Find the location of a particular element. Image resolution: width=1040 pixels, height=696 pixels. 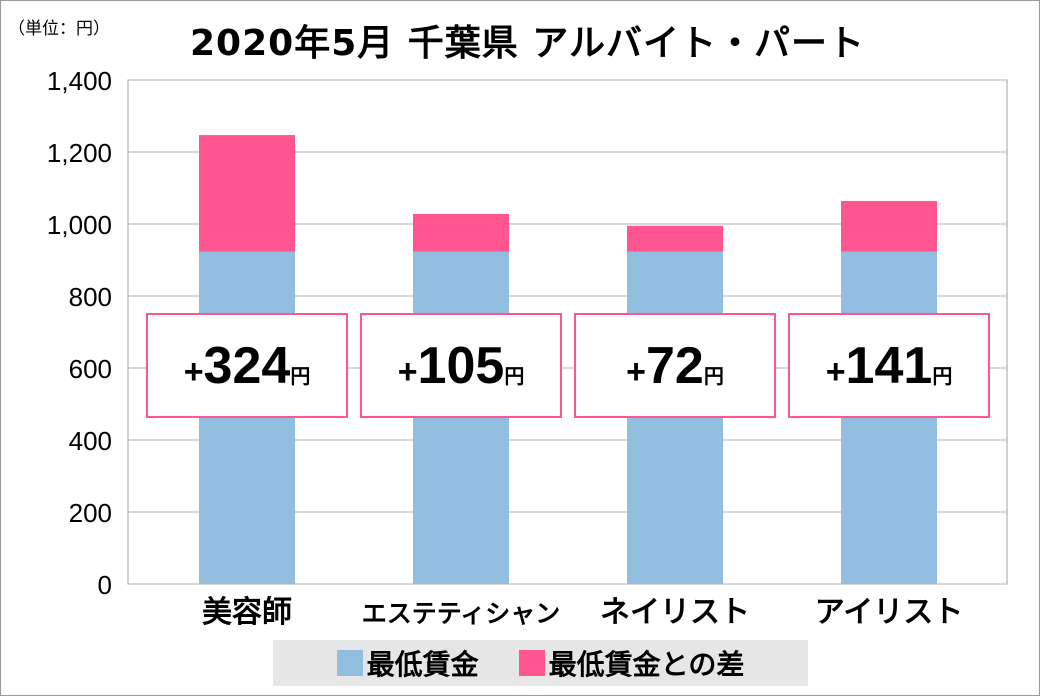

legend-swatch-diff is located at coordinates (531, 663).